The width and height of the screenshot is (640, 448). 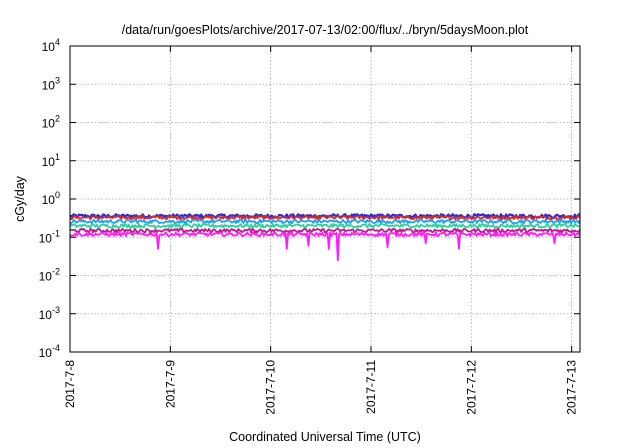 What do you see at coordinates (371, 387) in the screenshot?
I see `x-tick-label: 2017-7-11` at bounding box center [371, 387].